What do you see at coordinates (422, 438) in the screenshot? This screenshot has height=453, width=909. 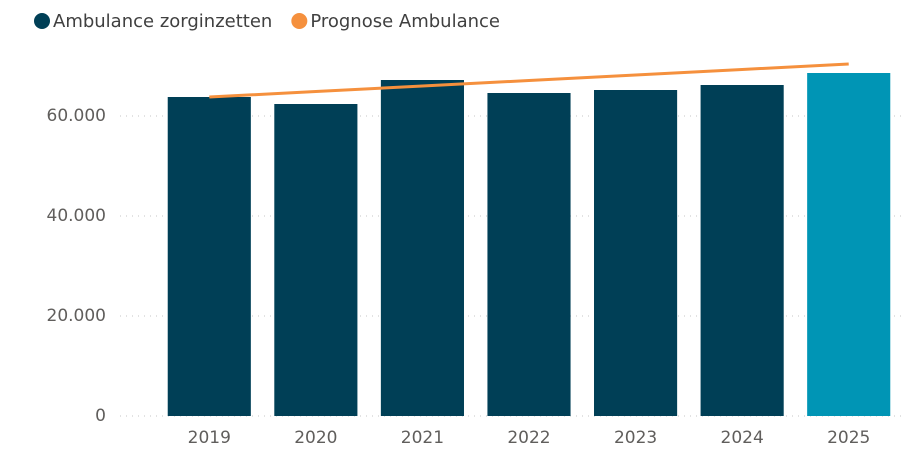 I see `x-tick-label: 2021` at bounding box center [422, 438].